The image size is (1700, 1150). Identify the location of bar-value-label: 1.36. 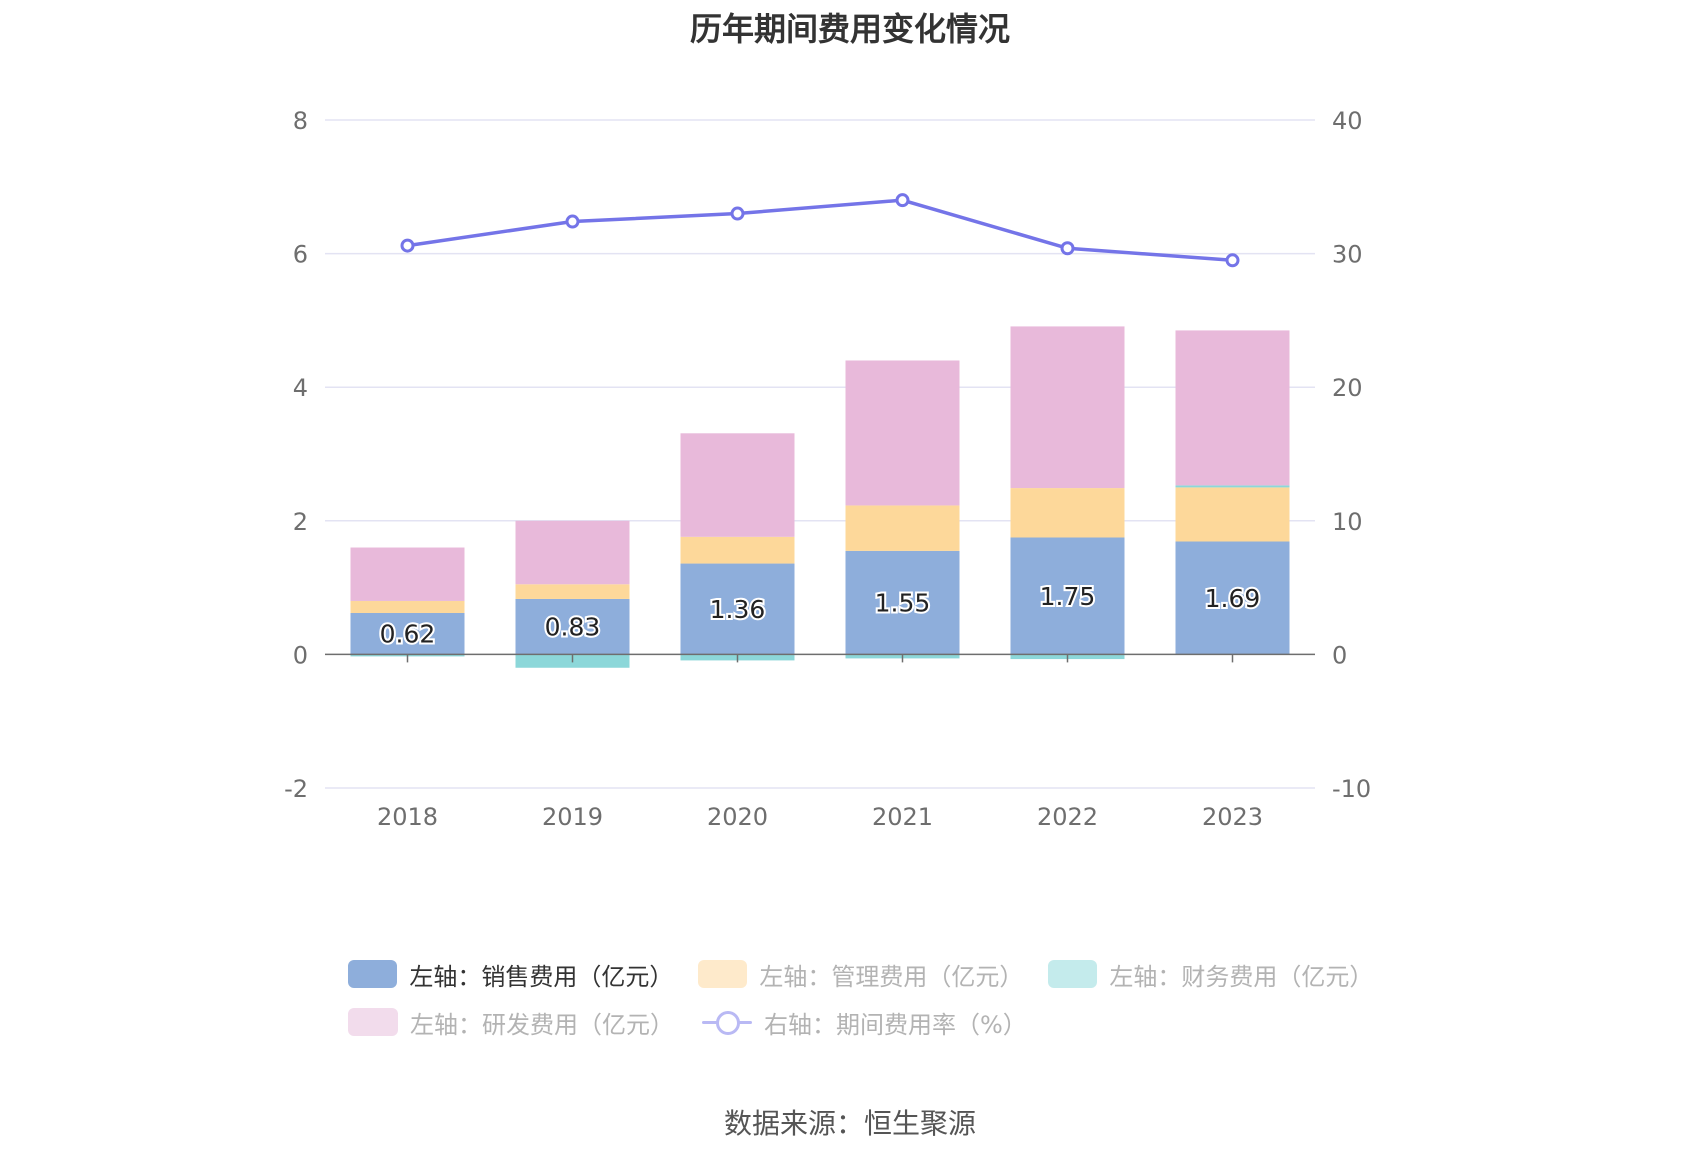
(738, 609).